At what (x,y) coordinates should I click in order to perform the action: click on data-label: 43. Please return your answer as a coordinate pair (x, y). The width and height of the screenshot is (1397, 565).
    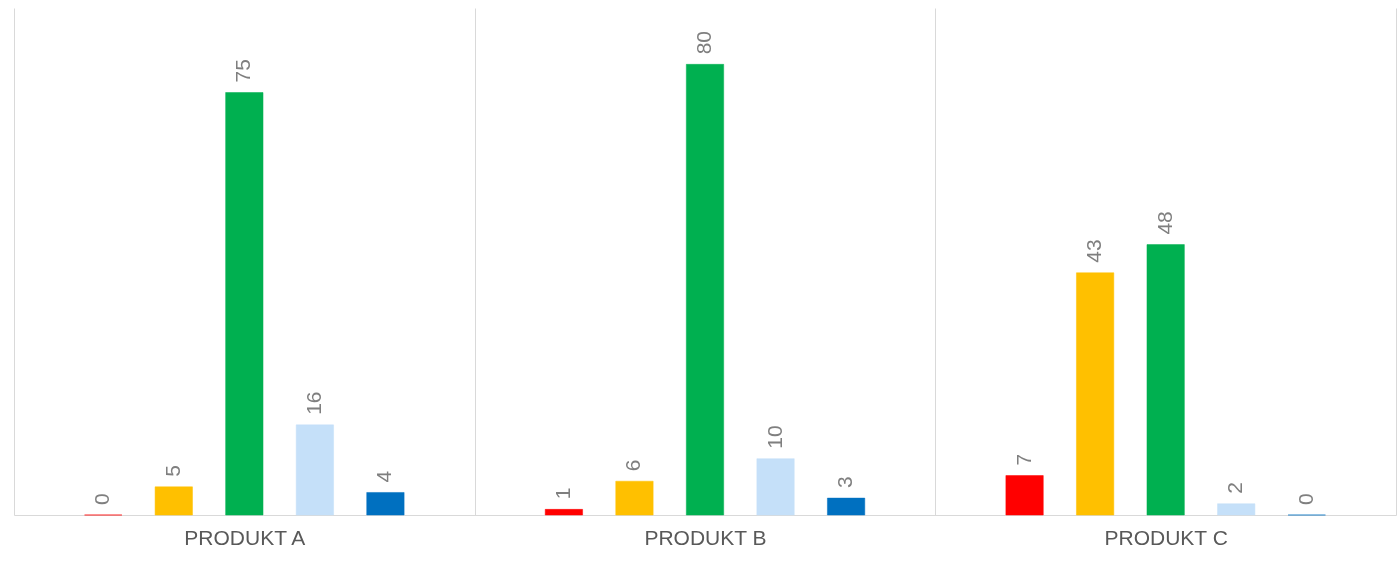
    Looking at the image, I should click on (1094, 251).